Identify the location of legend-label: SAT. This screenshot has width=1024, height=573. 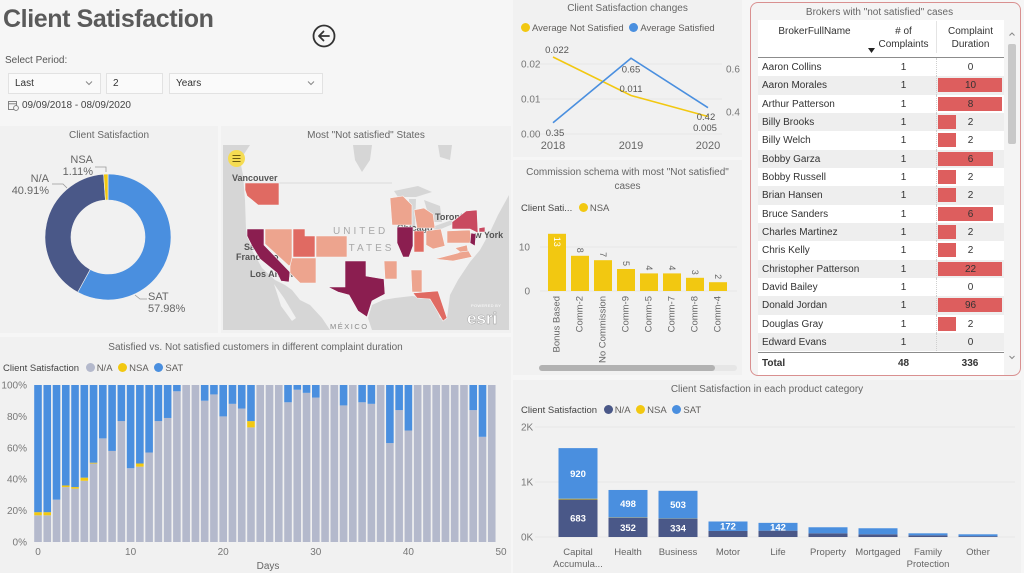
(692, 410).